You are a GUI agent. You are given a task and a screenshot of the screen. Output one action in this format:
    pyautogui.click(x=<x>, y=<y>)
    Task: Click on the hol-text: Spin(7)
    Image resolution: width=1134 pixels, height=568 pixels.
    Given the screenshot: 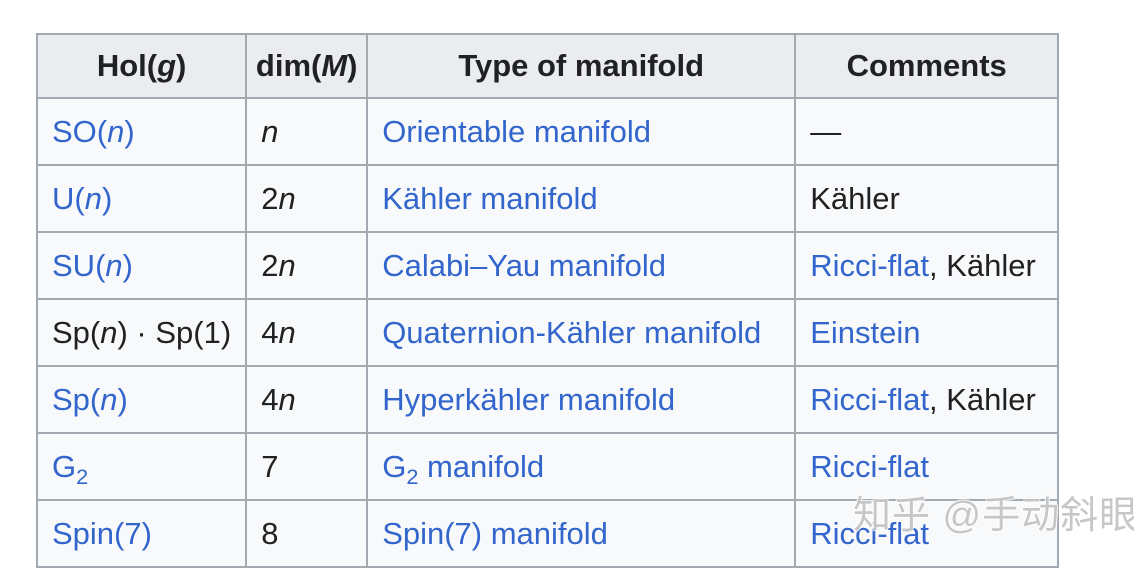 What is the action you would take?
    pyautogui.click(x=102, y=533)
    